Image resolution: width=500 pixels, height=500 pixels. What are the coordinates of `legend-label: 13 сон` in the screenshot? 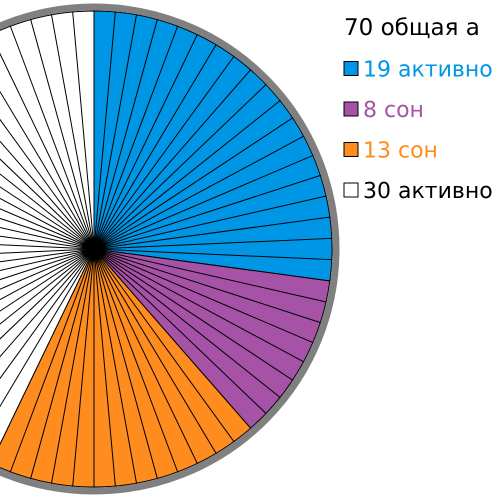 It's located at (400, 151).